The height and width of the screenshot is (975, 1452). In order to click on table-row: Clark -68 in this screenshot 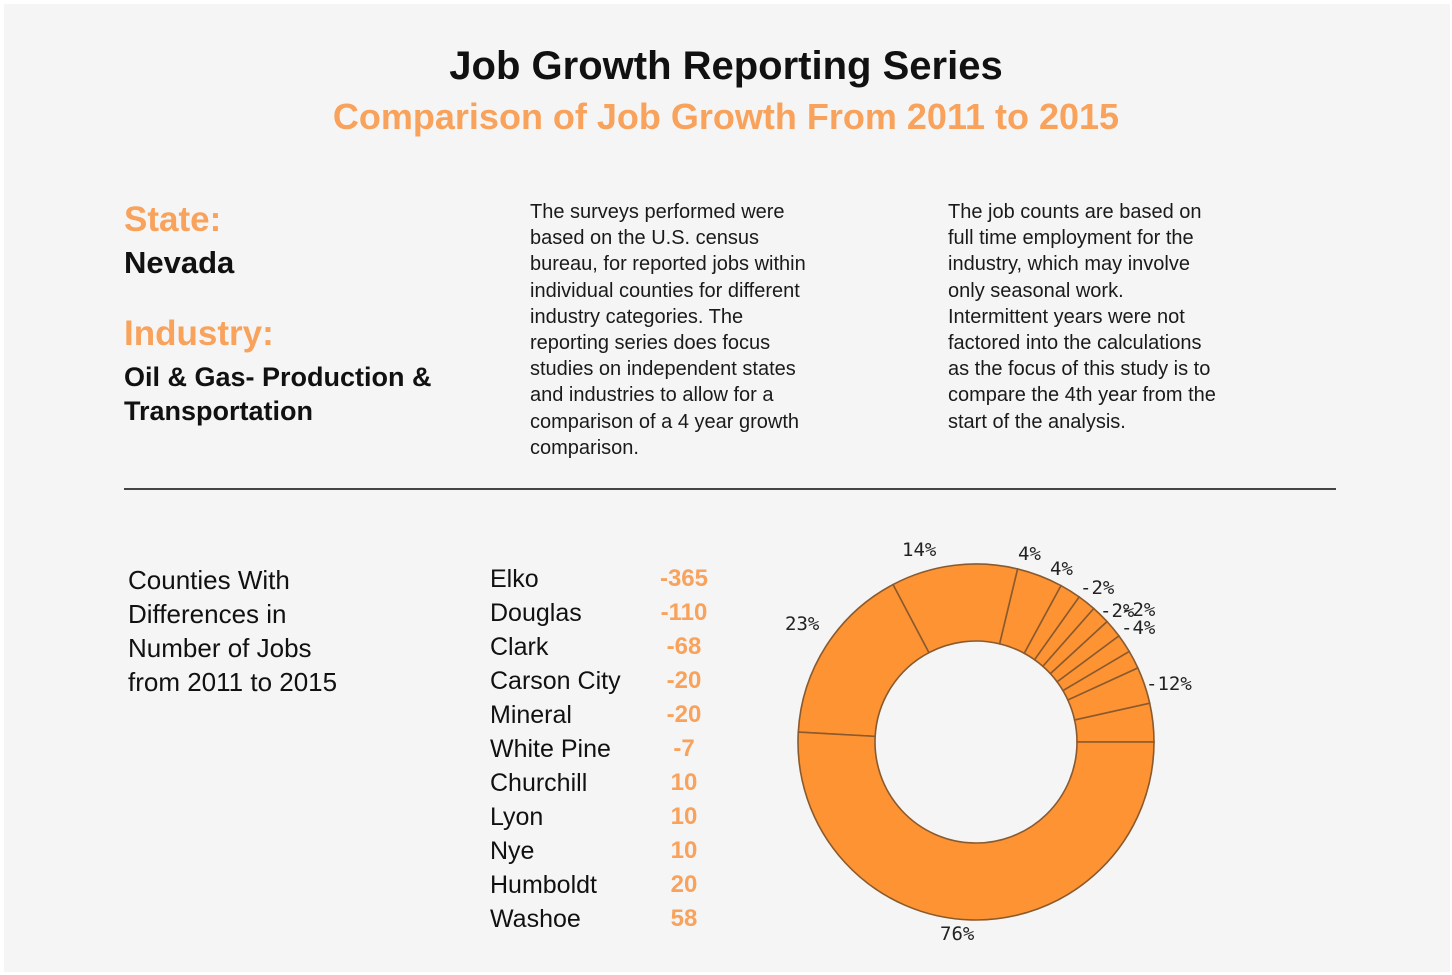, I will do `click(610, 647)`.